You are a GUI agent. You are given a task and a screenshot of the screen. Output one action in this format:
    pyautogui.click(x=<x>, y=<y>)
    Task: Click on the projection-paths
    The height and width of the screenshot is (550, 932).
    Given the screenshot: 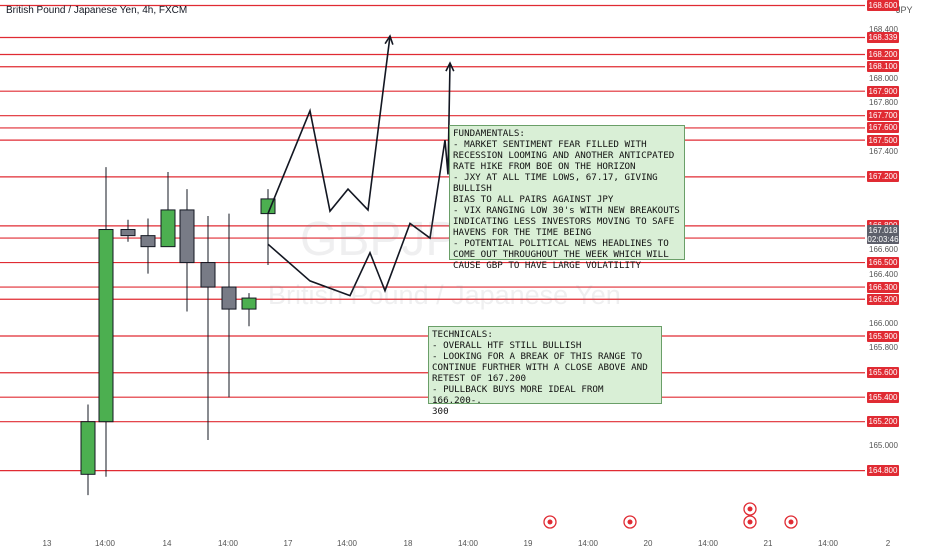 What is the action you would take?
    pyautogui.click(x=361, y=165)
    